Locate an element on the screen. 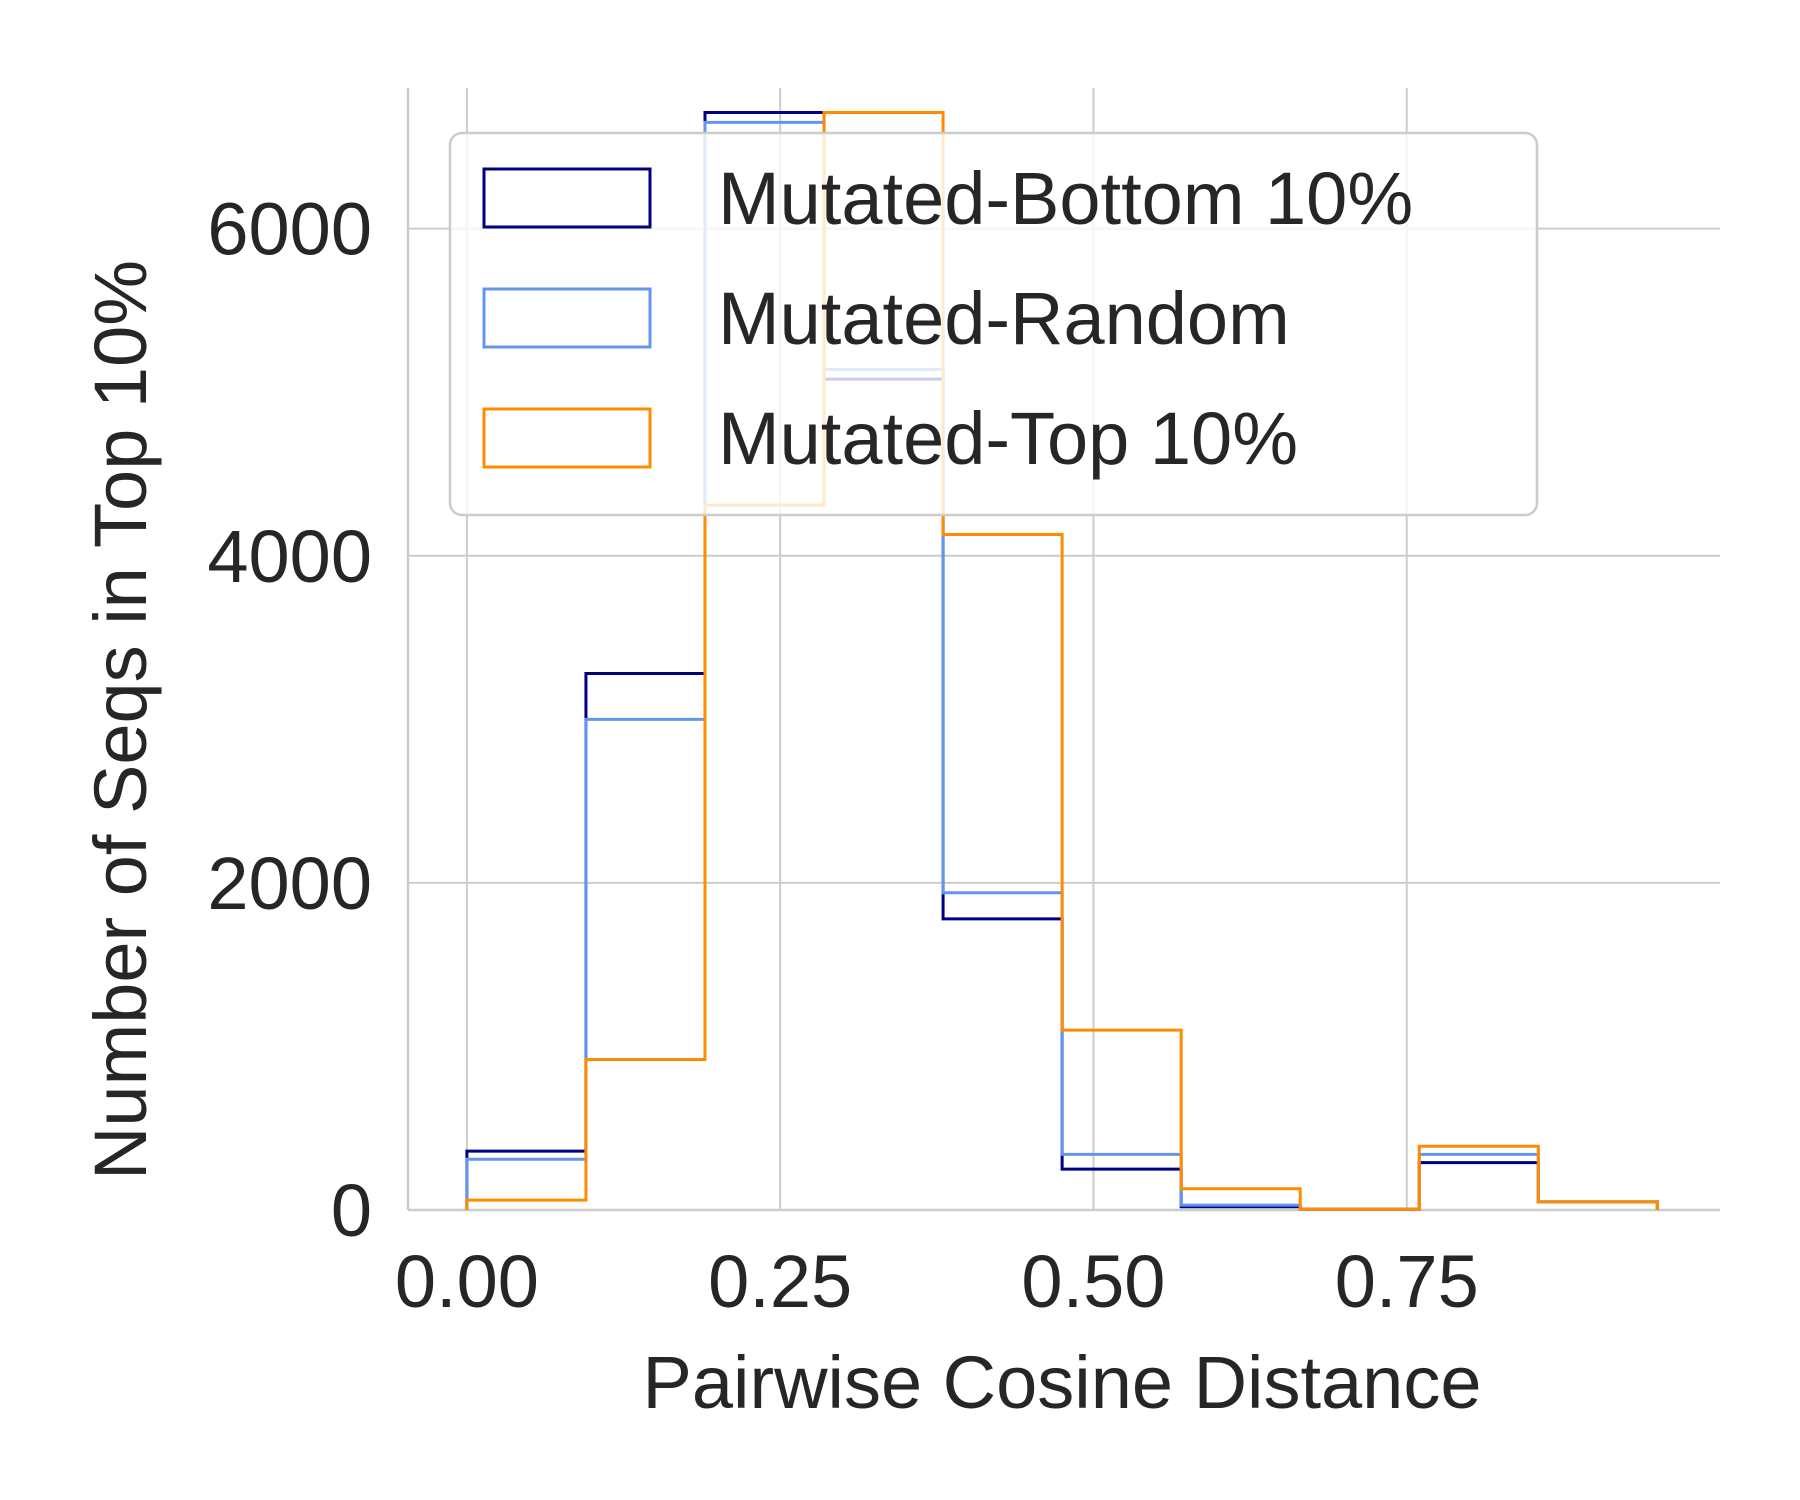 Image resolution: width=1800 pixels, height=1500 pixels. legend-entry: Mutated-Random is located at coordinates (886, 318).